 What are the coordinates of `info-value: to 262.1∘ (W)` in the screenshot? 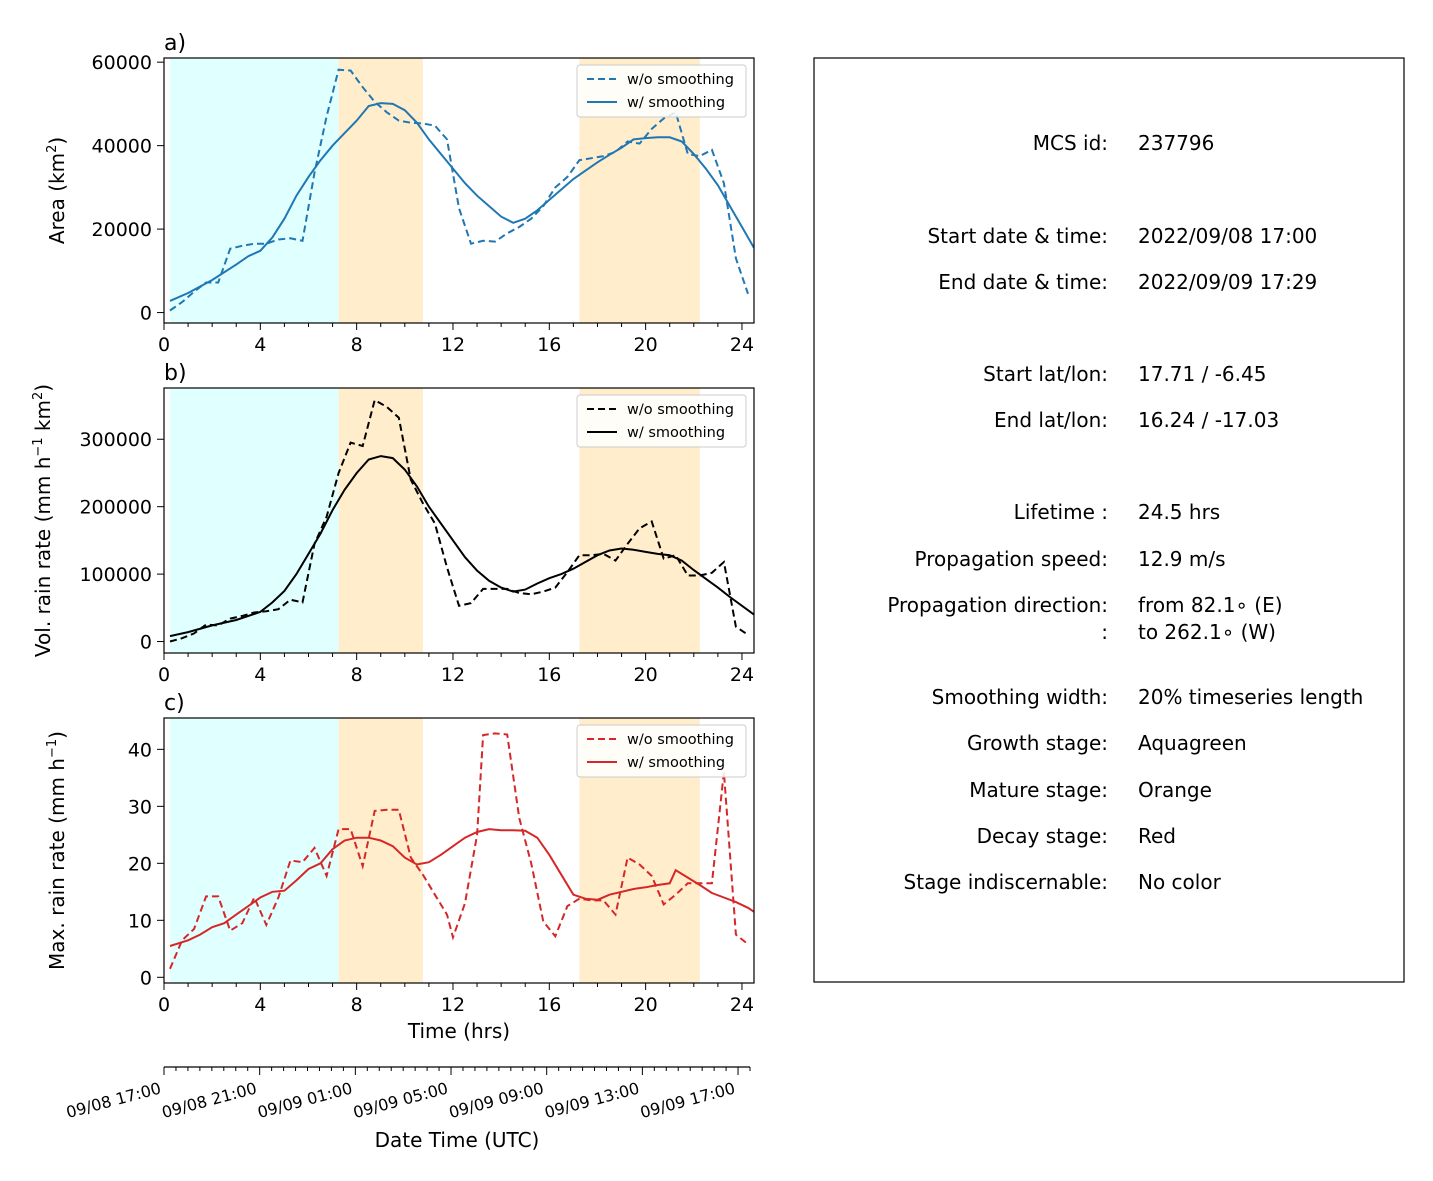 It's located at (1207, 632).